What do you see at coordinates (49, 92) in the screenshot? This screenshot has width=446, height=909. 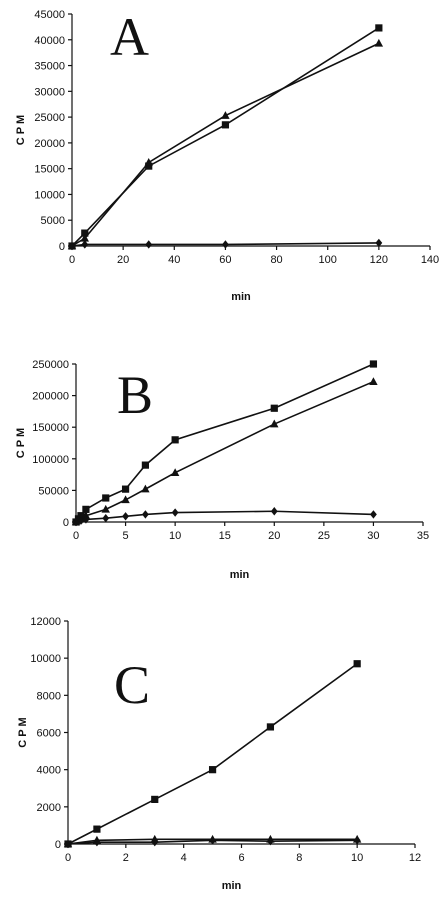 I see `y-tick-label: 30000` at bounding box center [49, 92].